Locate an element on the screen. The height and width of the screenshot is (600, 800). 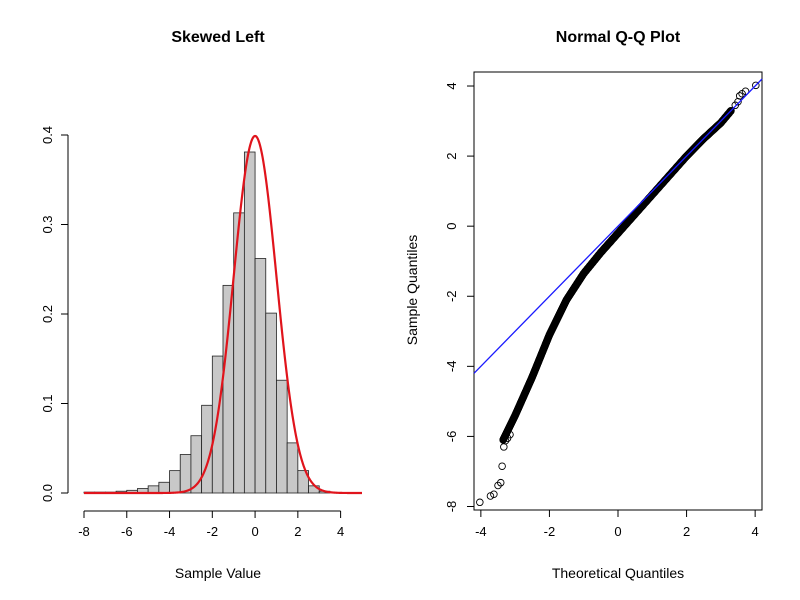
histogram-x-axis: -8 -6 -4 -2 0 2 4 is located at coordinates (211, 524).